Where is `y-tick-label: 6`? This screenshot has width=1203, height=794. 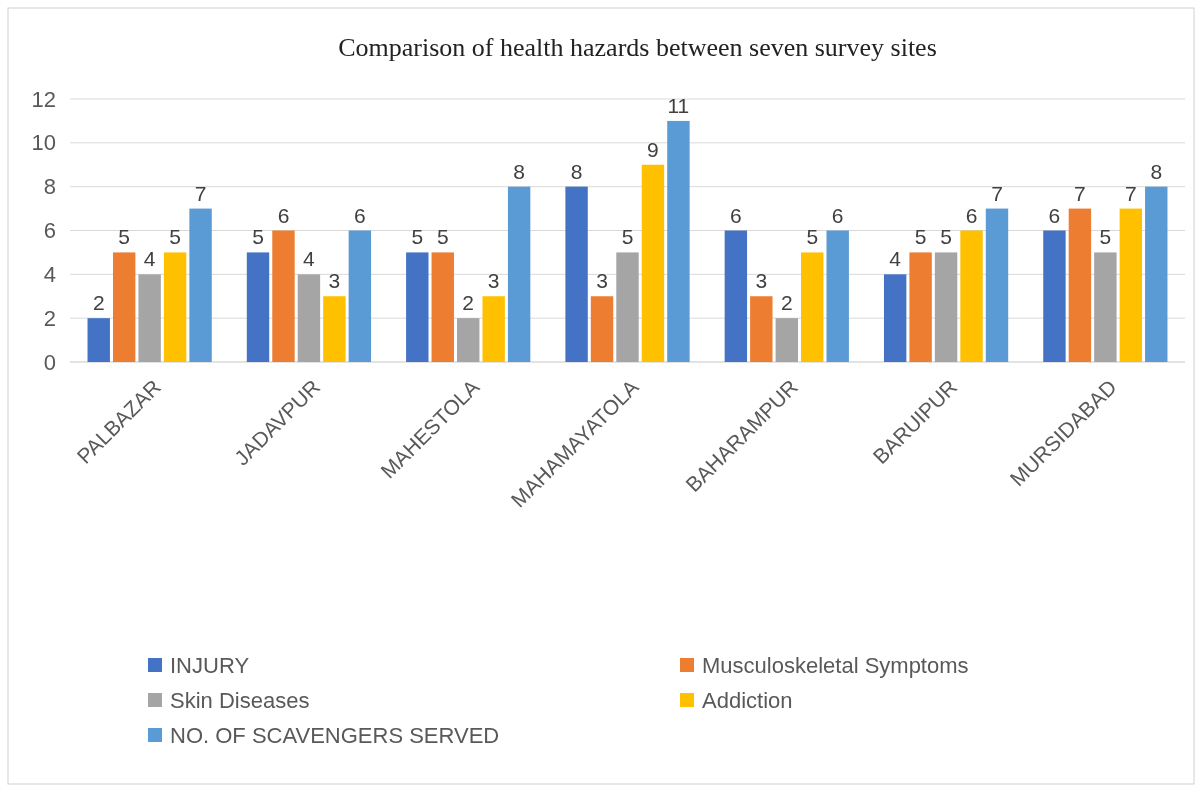 y-tick-label: 6 is located at coordinates (49, 231).